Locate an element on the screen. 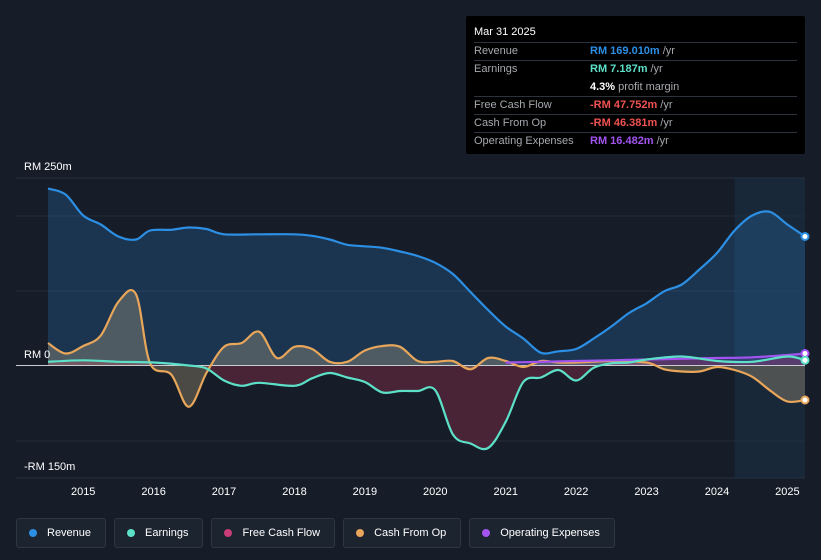  tooltip-value: 4.3% is located at coordinates (603, 87).